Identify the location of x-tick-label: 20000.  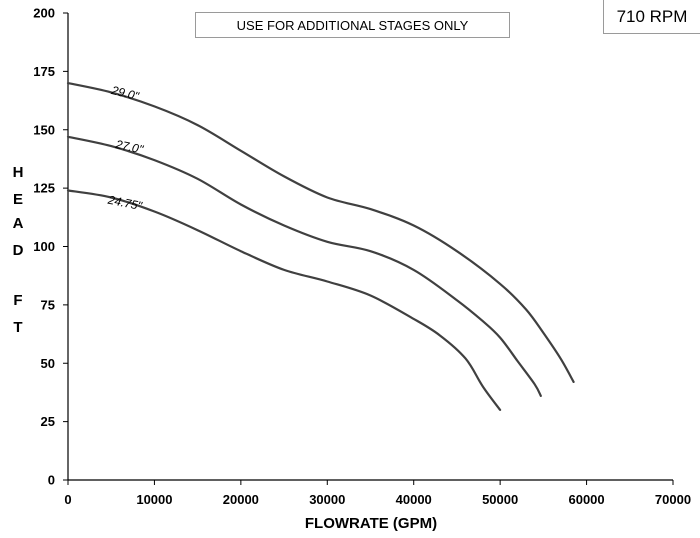
(241, 499).